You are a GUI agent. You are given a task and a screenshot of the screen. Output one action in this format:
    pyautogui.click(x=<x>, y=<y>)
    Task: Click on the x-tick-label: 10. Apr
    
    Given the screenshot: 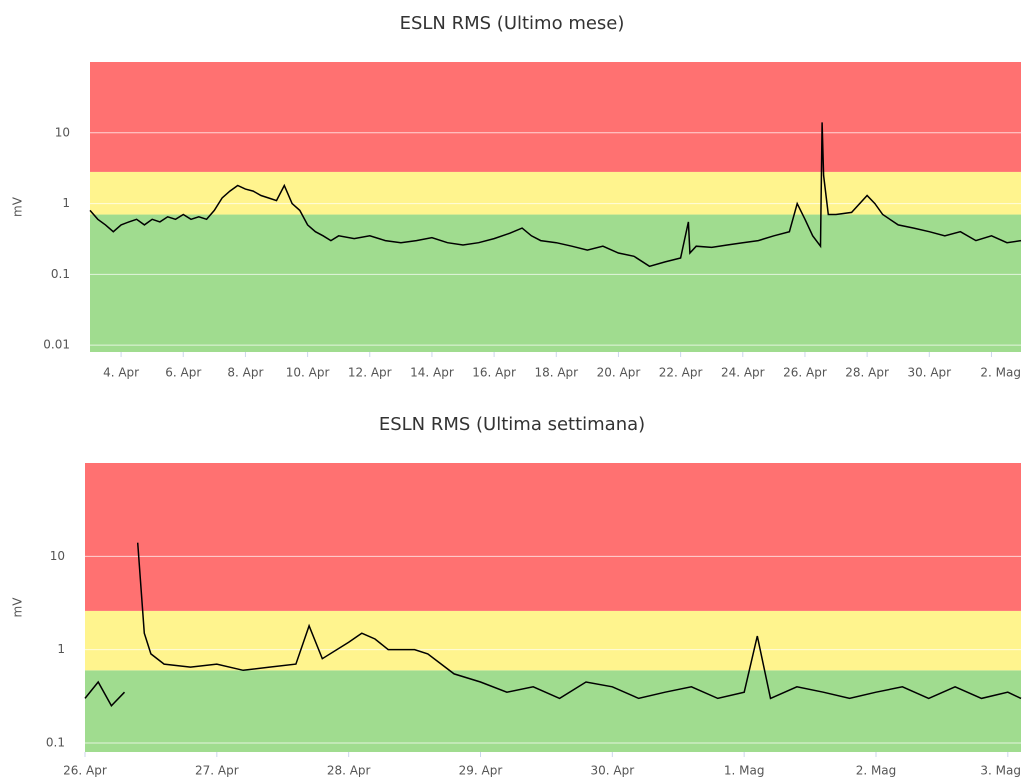 What is the action you would take?
    pyautogui.click(x=308, y=373)
    